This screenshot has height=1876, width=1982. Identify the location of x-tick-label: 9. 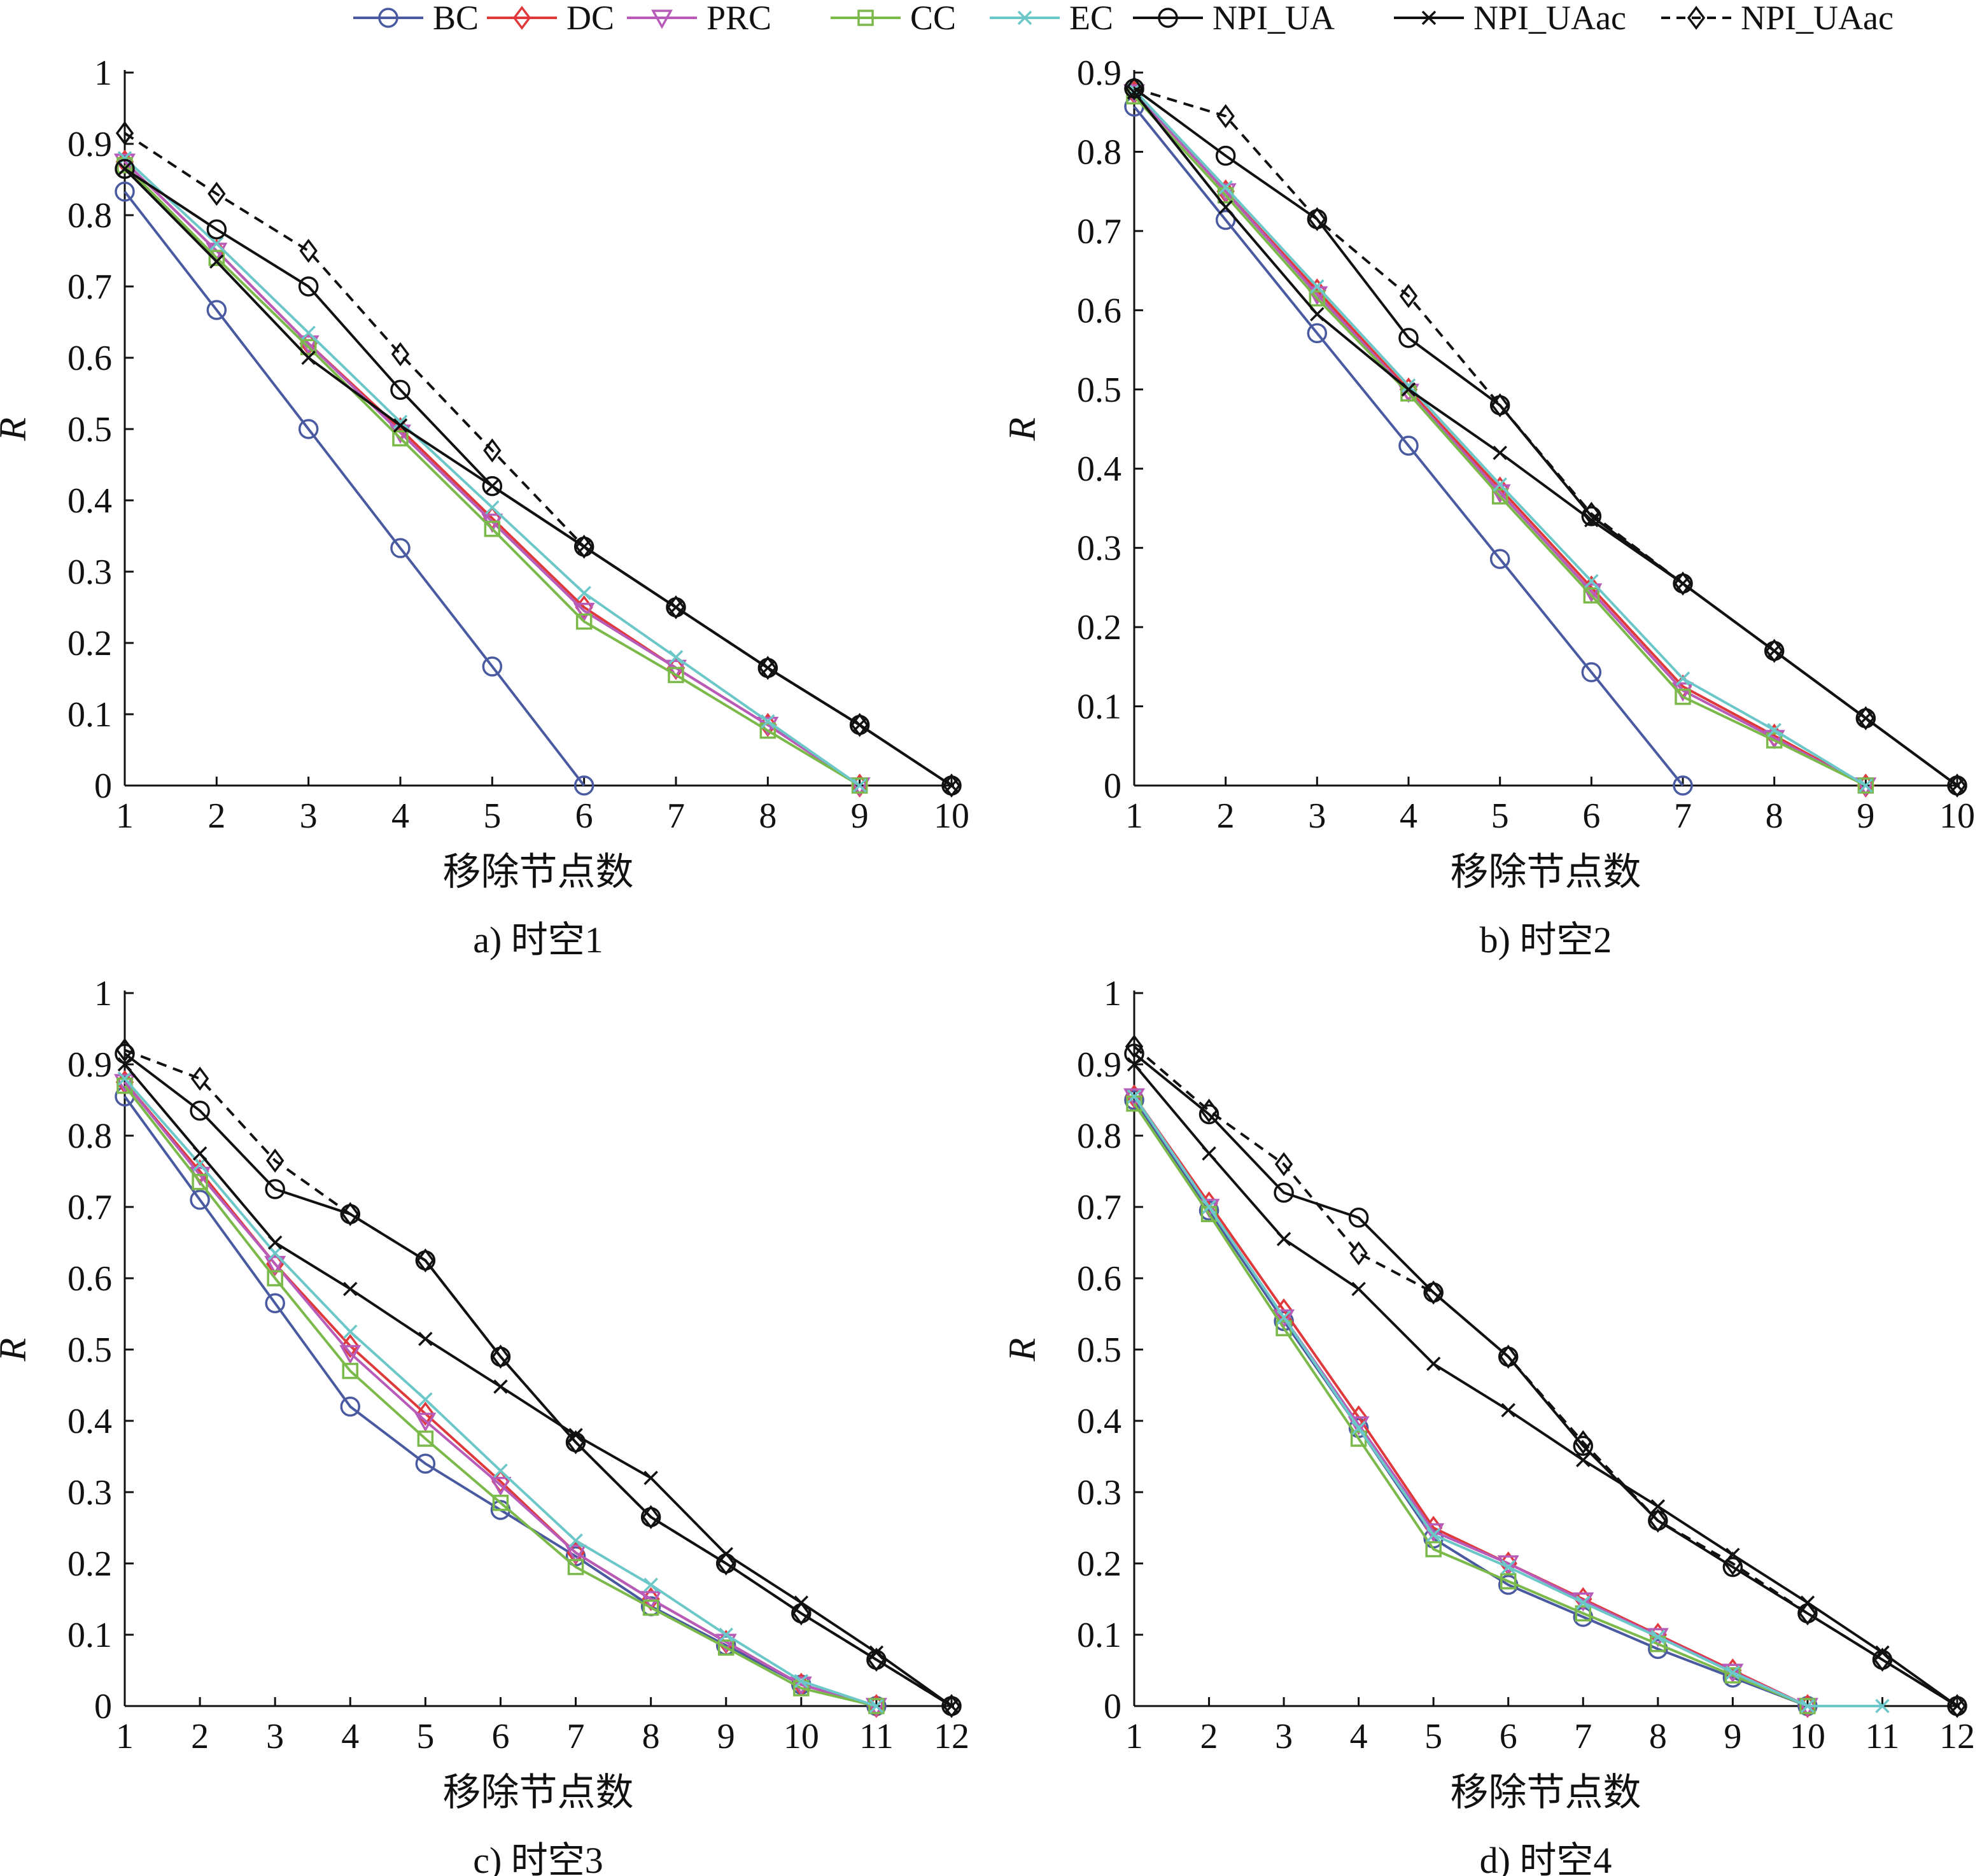
(1732, 1736).